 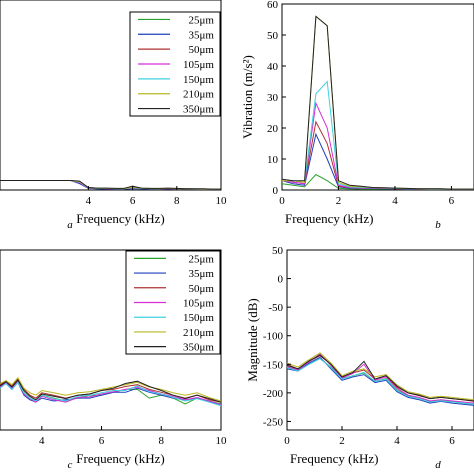 What do you see at coordinates (273, 5) in the screenshot?
I see `y-tick-label: 60` at bounding box center [273, 5].